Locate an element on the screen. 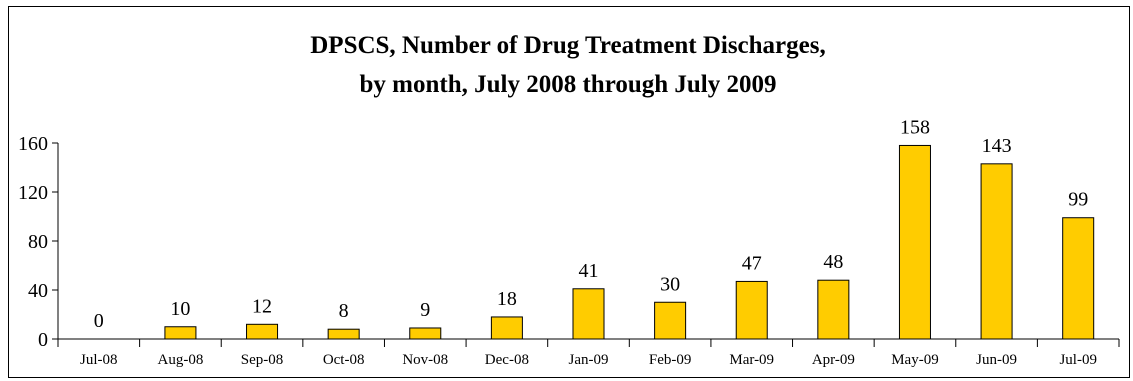 The height and width of the screenshot is (381, 1133). y-tick-label: 0 is located at coordinates (43, 340).